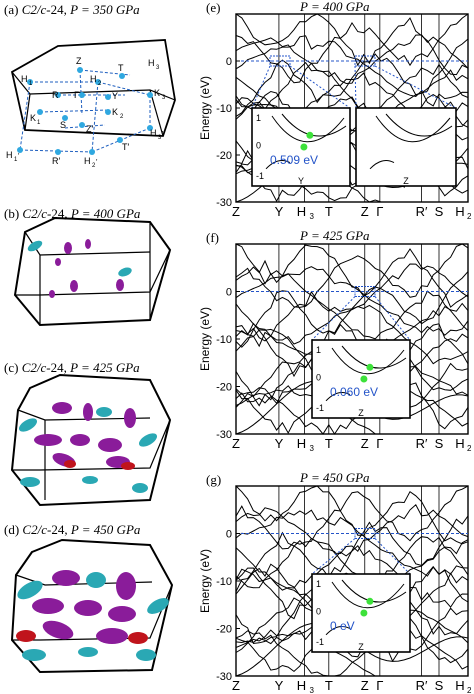  Describe the element at coordinates (301, 181) in the screenshot. I see `inset-x-label: Y` at that location.